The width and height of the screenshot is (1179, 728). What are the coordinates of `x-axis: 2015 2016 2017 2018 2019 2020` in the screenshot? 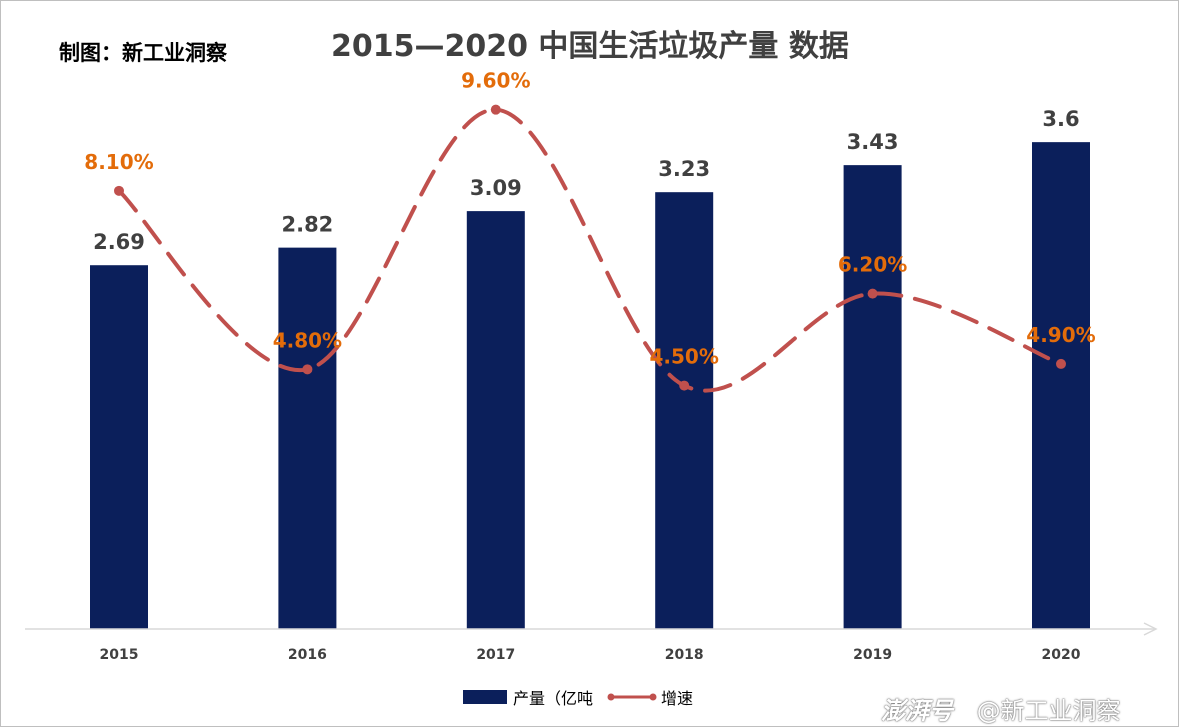 It's located at (591, 642).